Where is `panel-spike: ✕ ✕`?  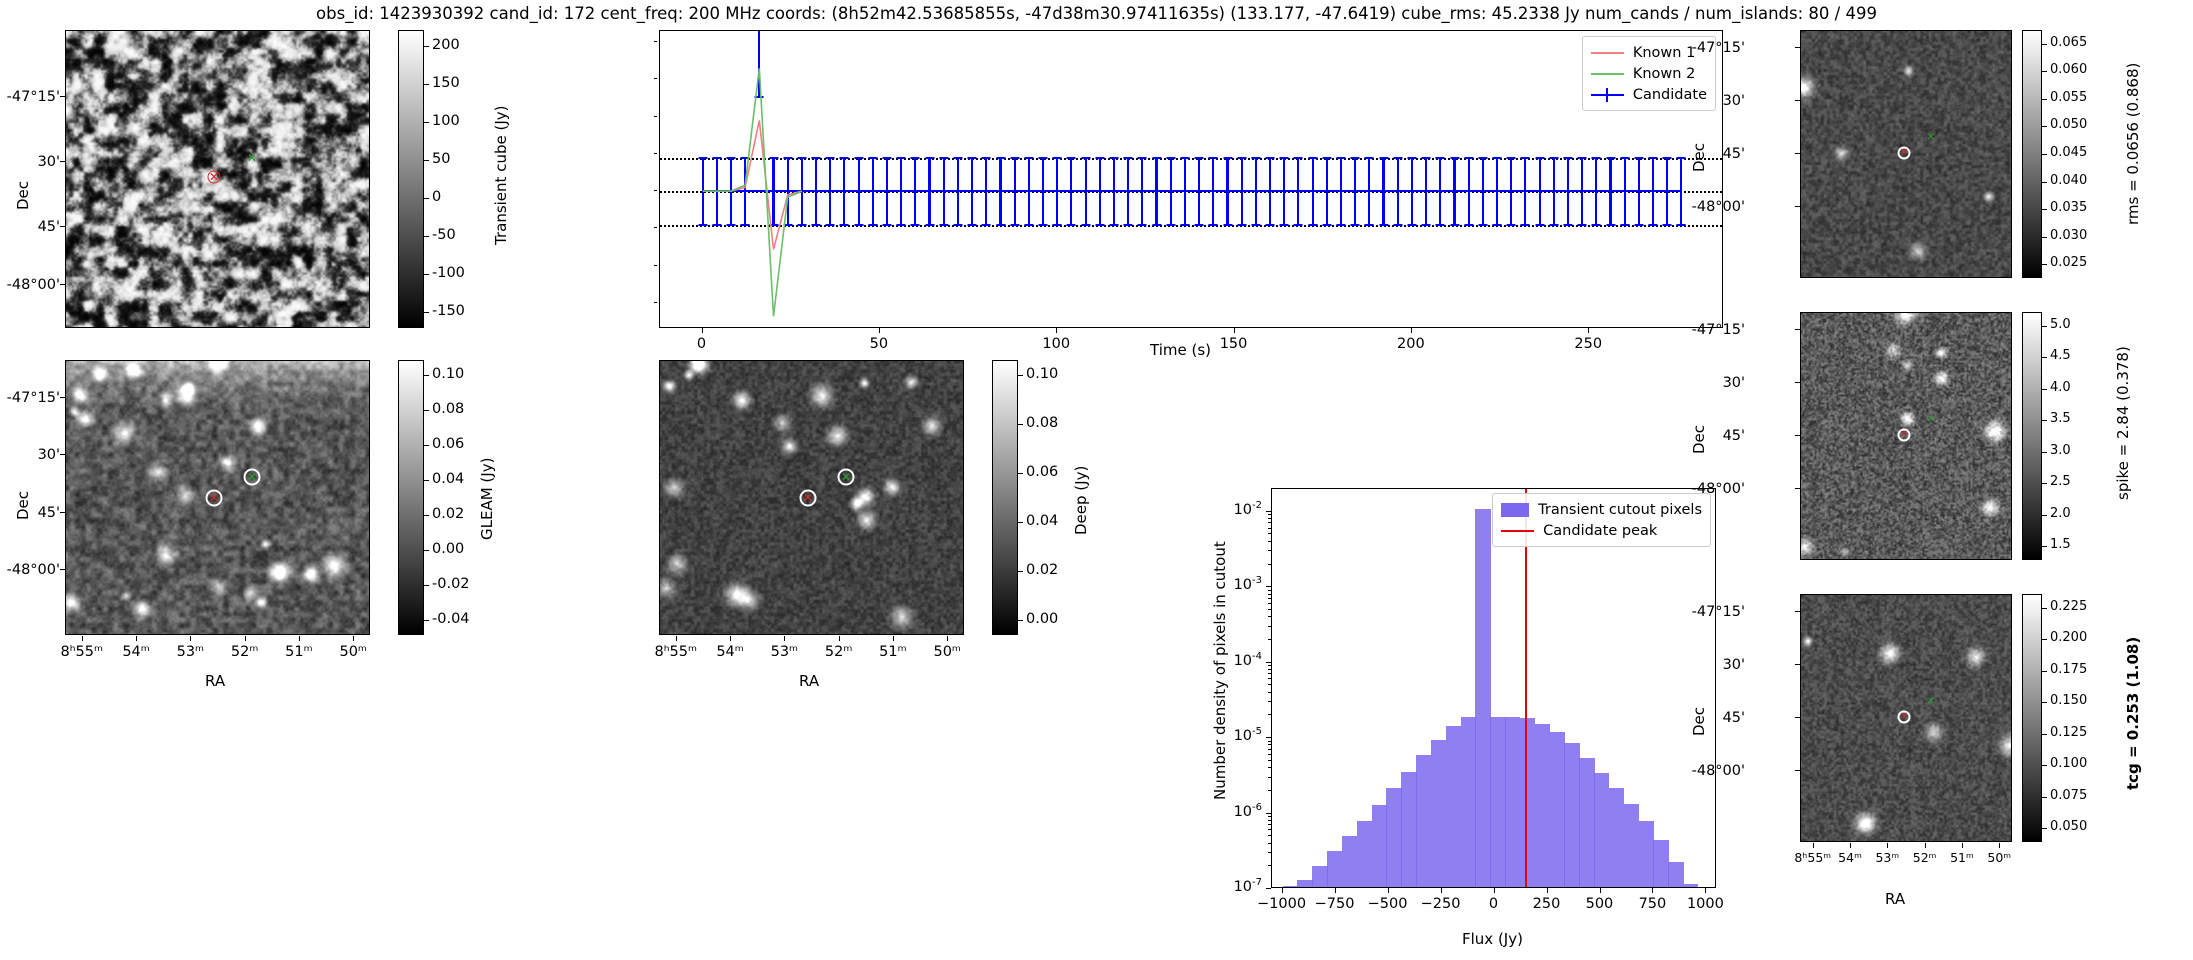 panel-spike: ✕ ✕ is located at coordinates (1906, 436).